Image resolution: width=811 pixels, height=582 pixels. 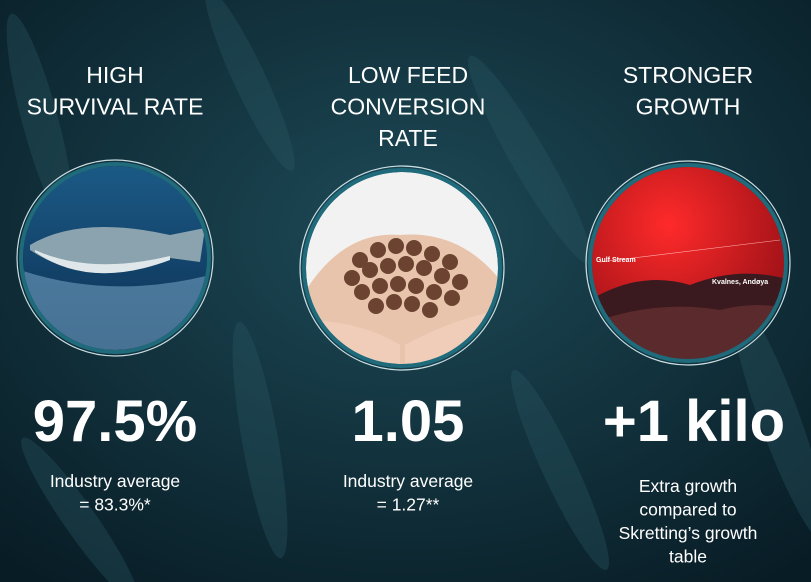 I want to click on metric-note: compared to, so click(x=687, y=510).